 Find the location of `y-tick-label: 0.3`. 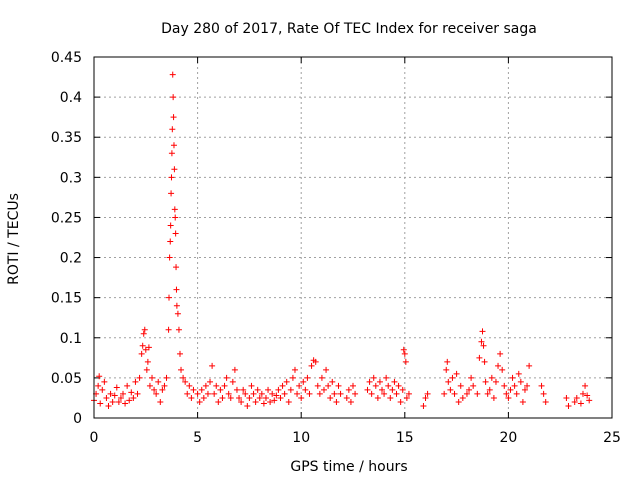

y-tick-label: 0.3 is located at coordinates (71, 178).